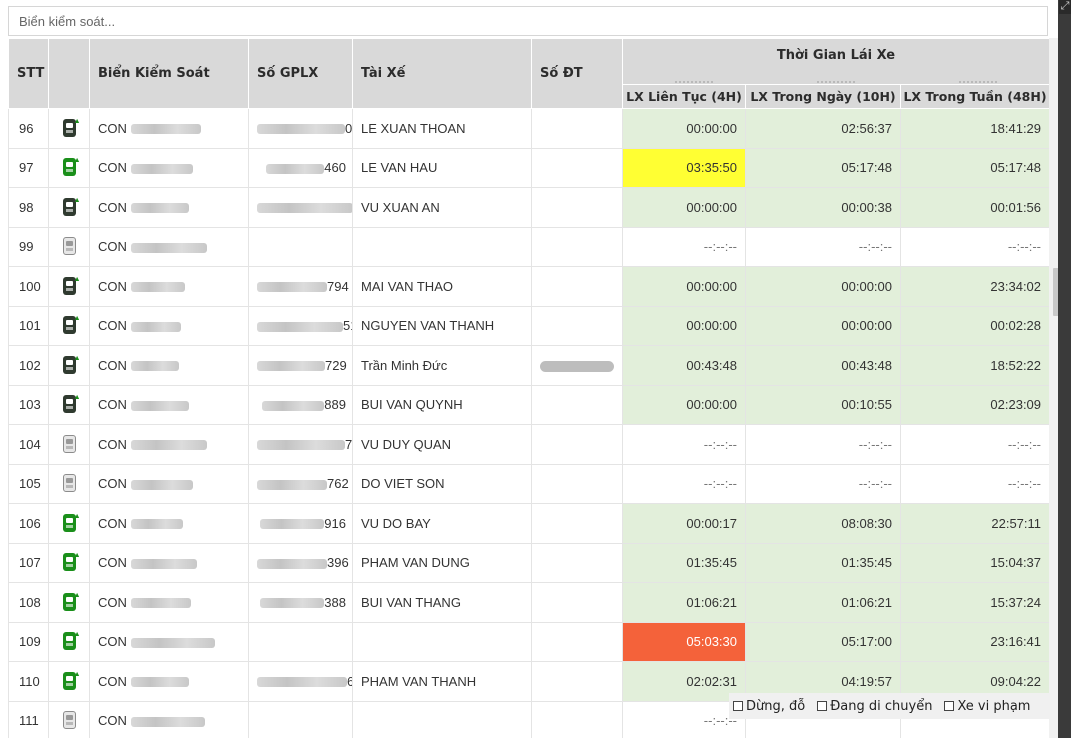 The height and width of the screenshot is (738, 1071). I want to click on table-row: 109 ▲ CON 05:03:30 05:17:00 23:16:41, so click(529, 641).